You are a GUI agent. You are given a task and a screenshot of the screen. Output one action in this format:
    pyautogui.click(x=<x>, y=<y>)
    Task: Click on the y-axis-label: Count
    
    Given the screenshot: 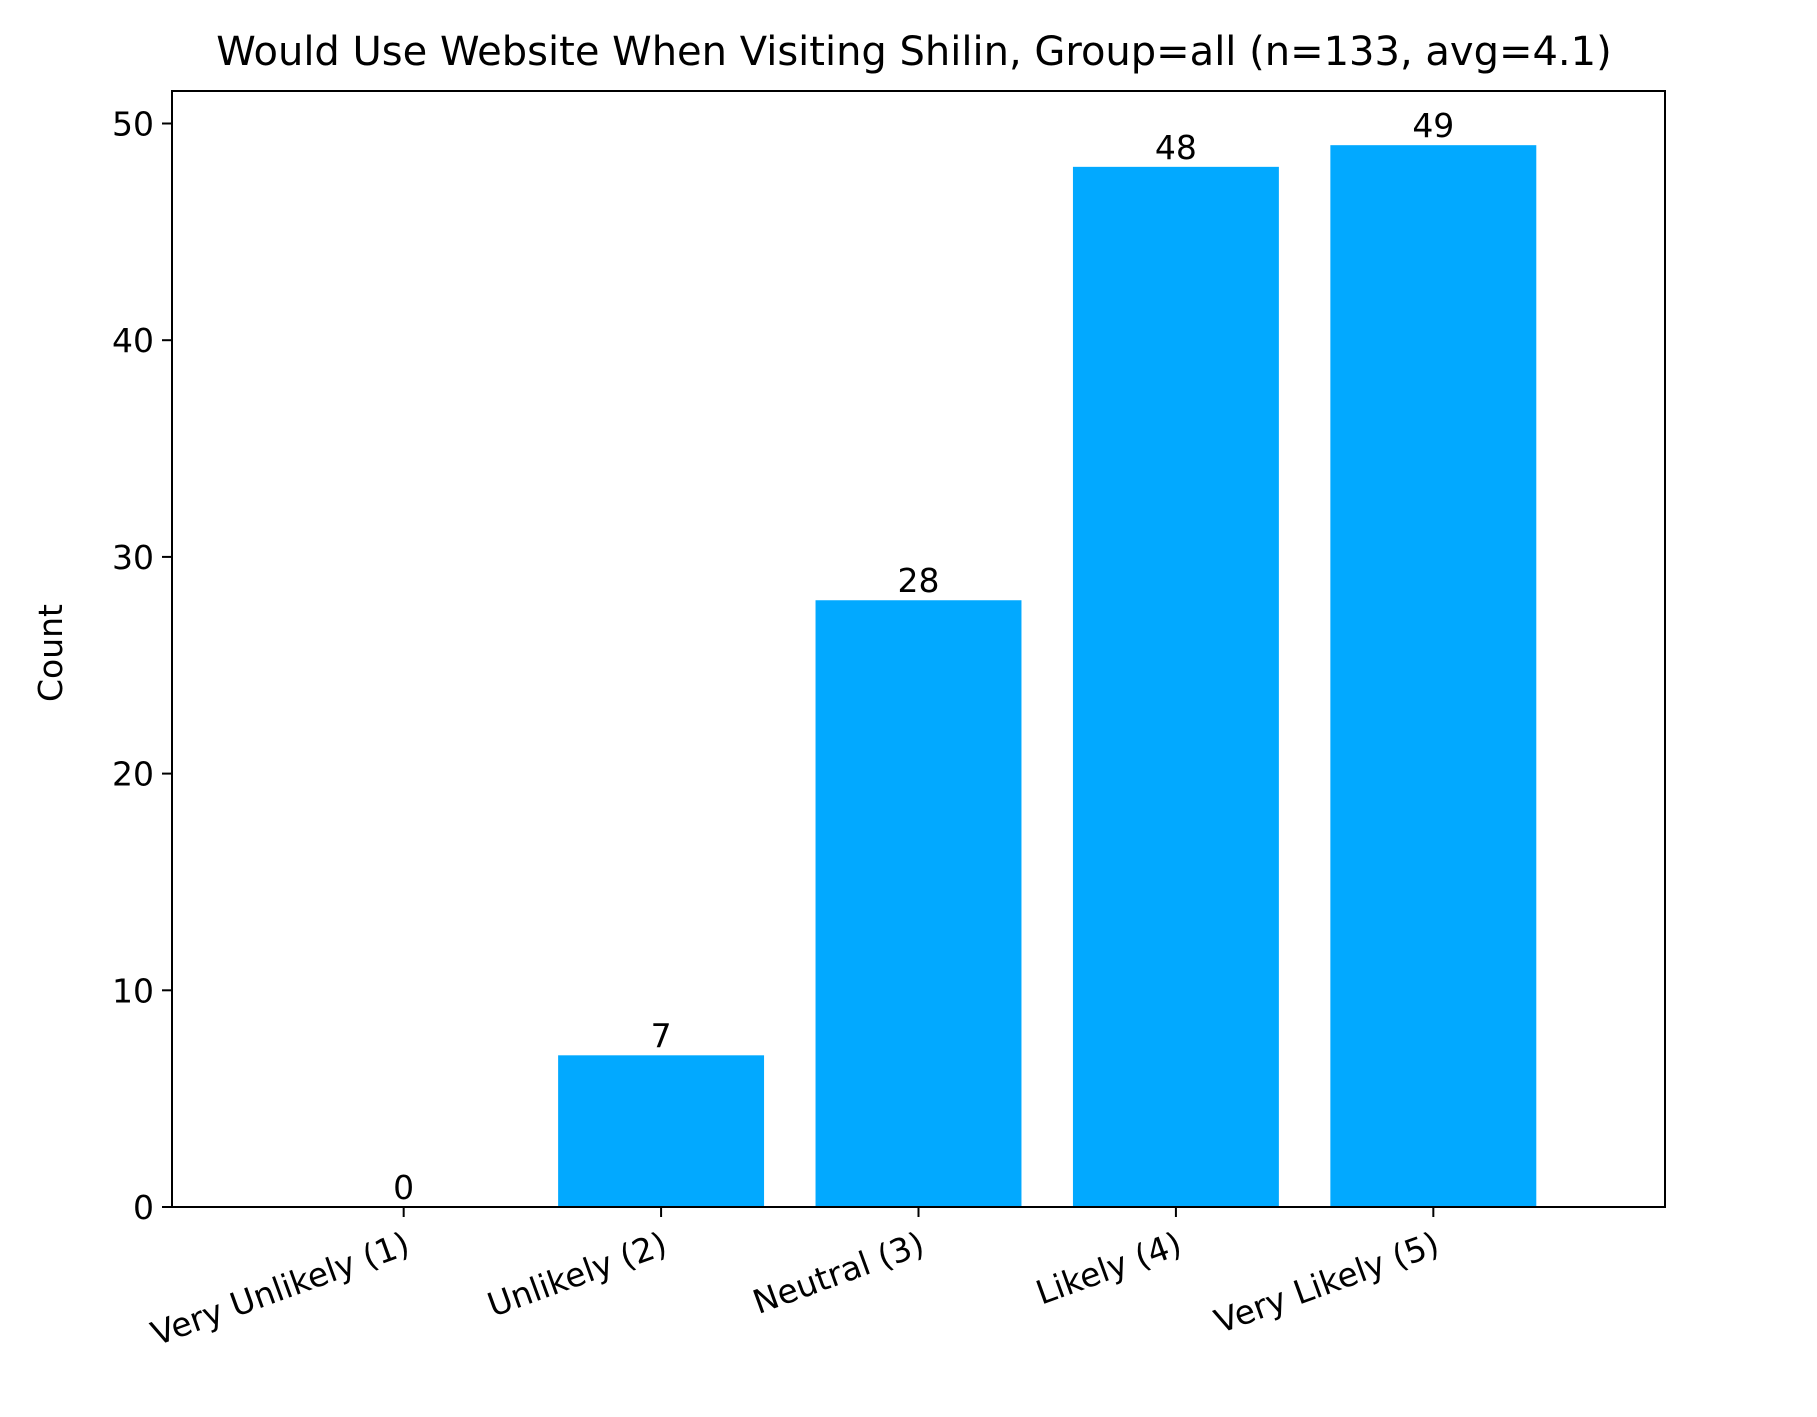 What is the action you would take?
    pyautogui.click(x=50, y=653)
    